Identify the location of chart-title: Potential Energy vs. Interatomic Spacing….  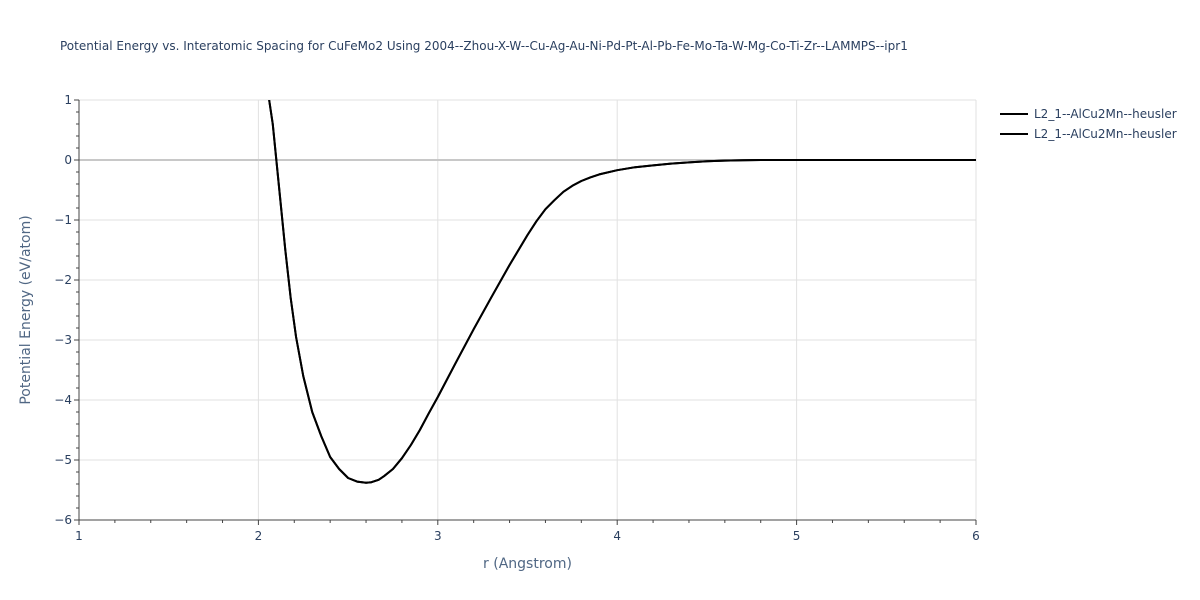
(484, 46).